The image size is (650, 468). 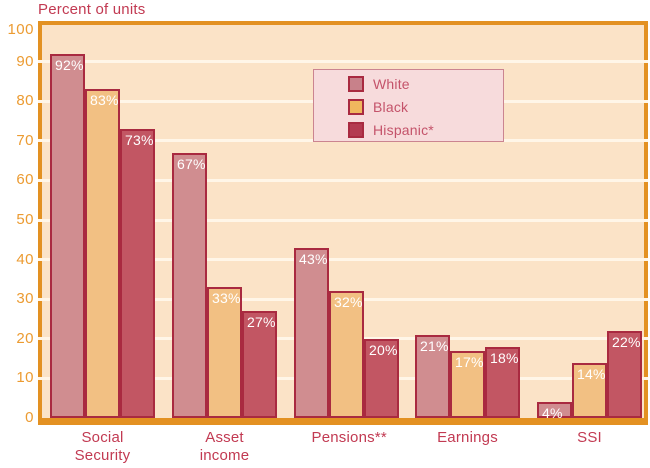 I want to click on bar-group: 92% 83% 73%, so click(x=102, y=236).